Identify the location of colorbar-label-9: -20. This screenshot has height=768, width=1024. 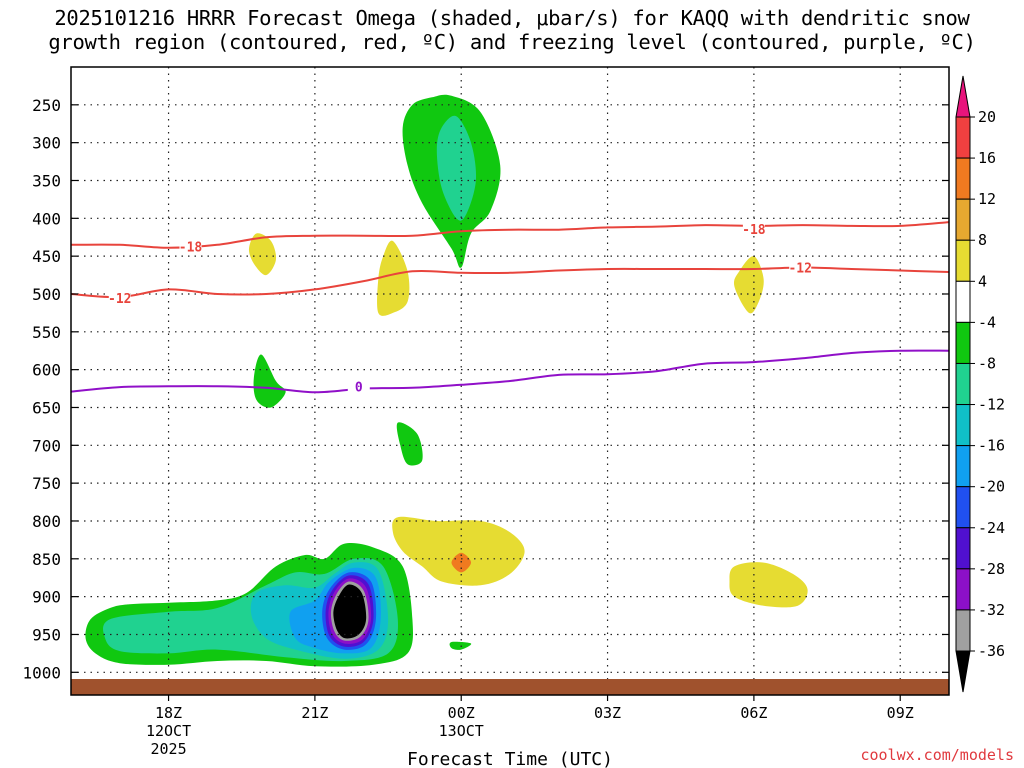
(991, 487).